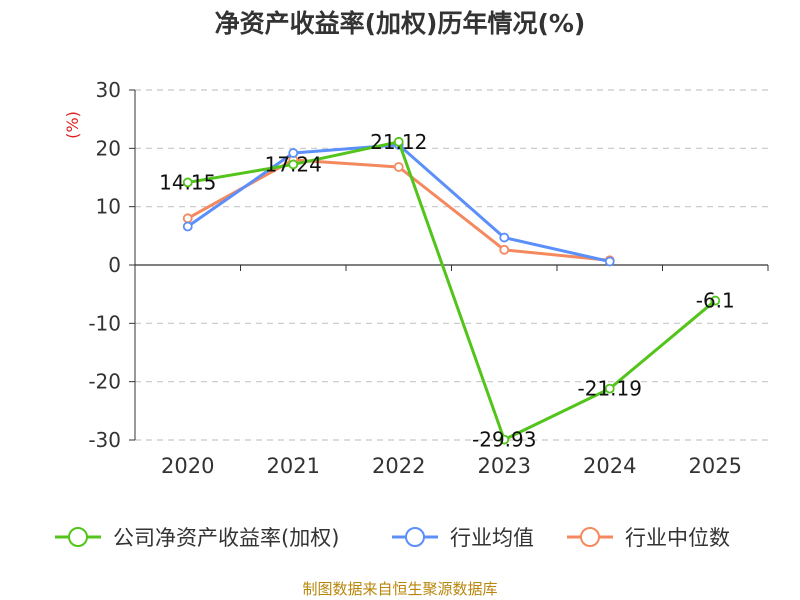 This screenshot has height=600, width=800. I want to click on data-label: -21.19, so click(610, 389).